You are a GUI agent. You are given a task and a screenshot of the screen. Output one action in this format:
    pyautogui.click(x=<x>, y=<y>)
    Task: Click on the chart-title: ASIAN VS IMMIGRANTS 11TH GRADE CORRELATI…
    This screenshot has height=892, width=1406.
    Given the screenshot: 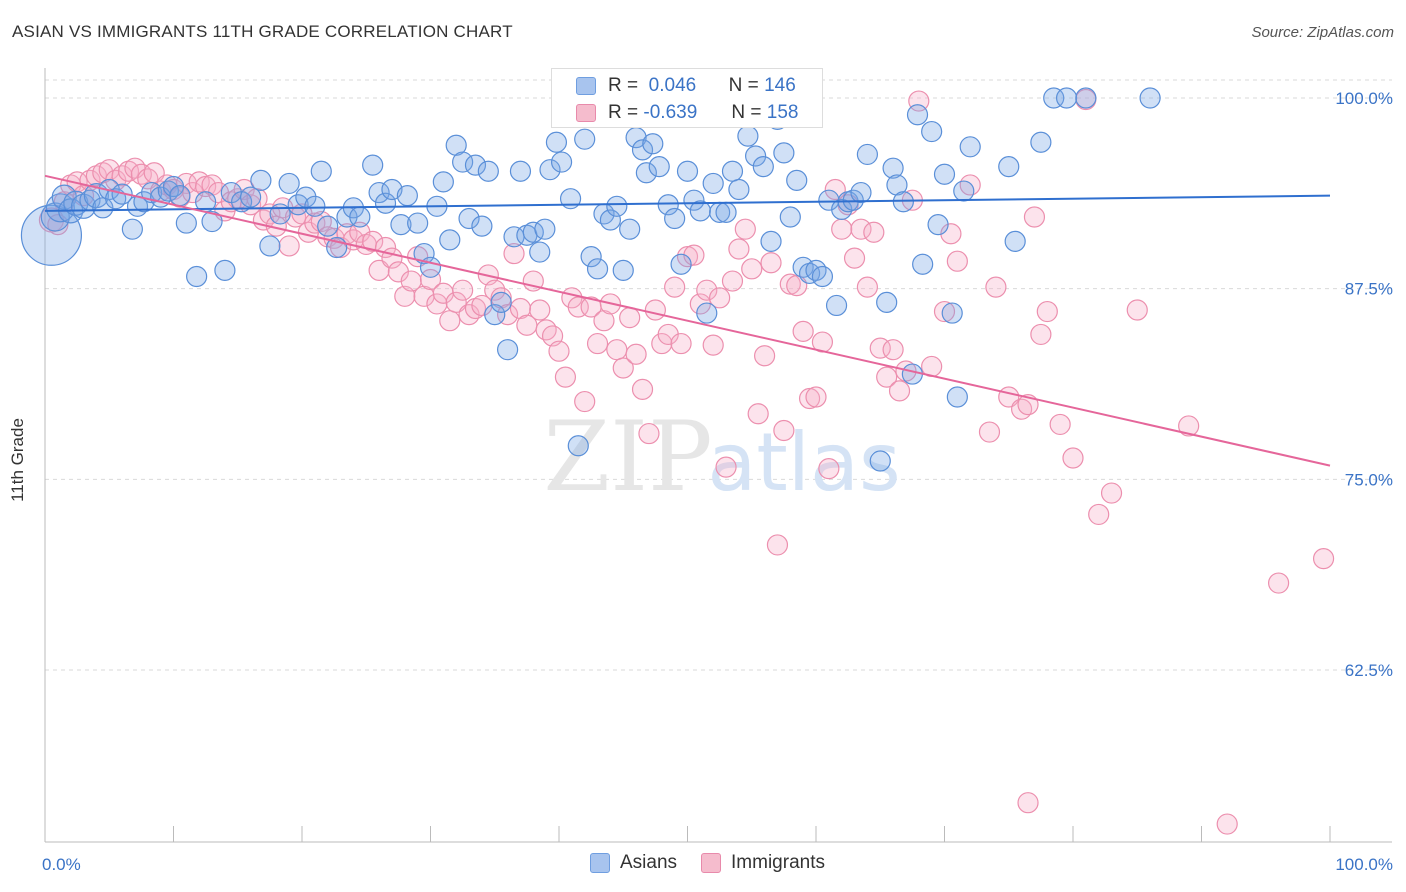 What is the action you would take?
    pyautogui.click(x=262, y=31)
    